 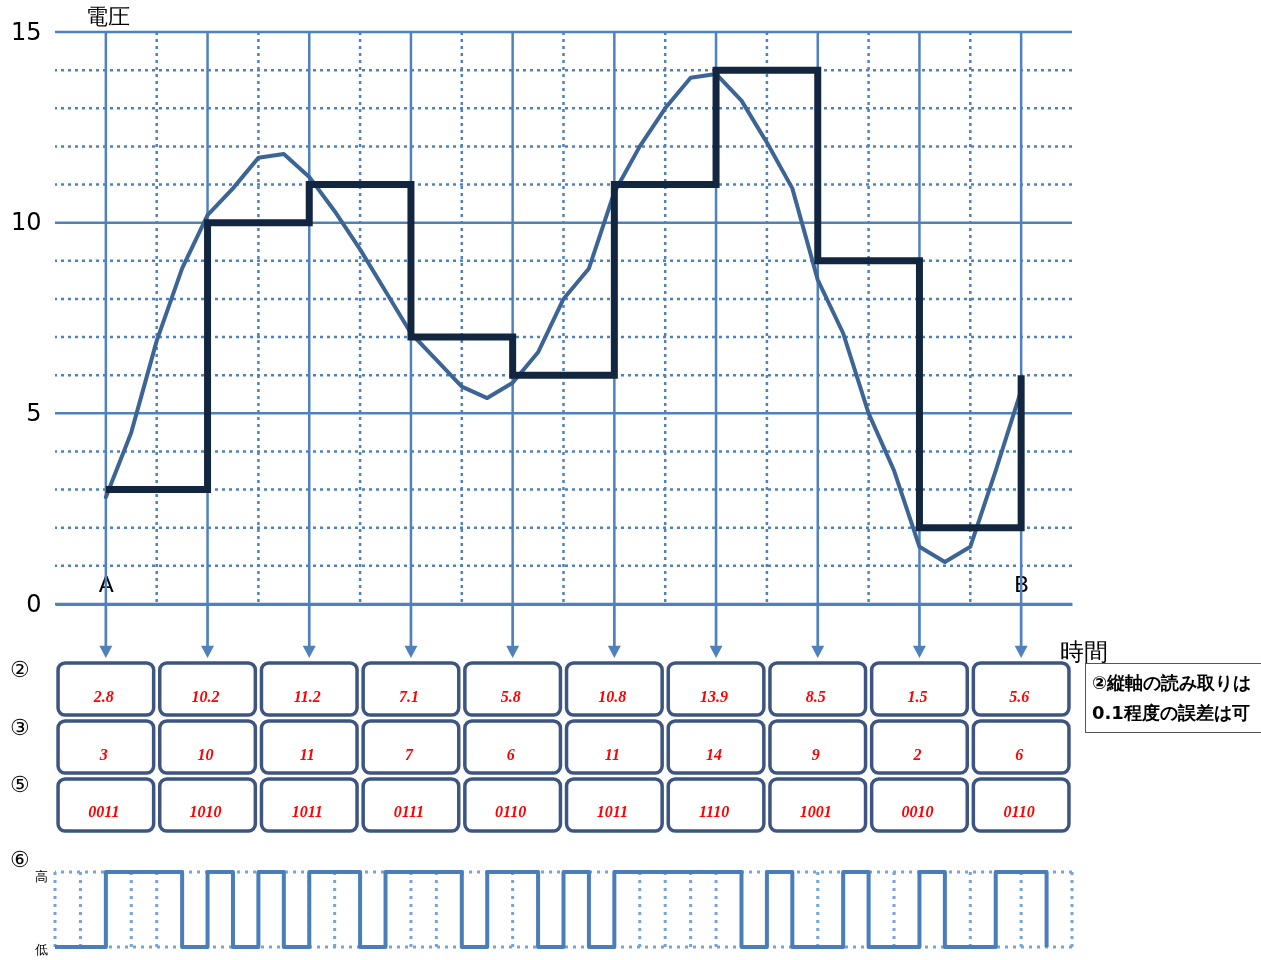 I want to click on data-label: 10.2, so click(x=205, y=696).